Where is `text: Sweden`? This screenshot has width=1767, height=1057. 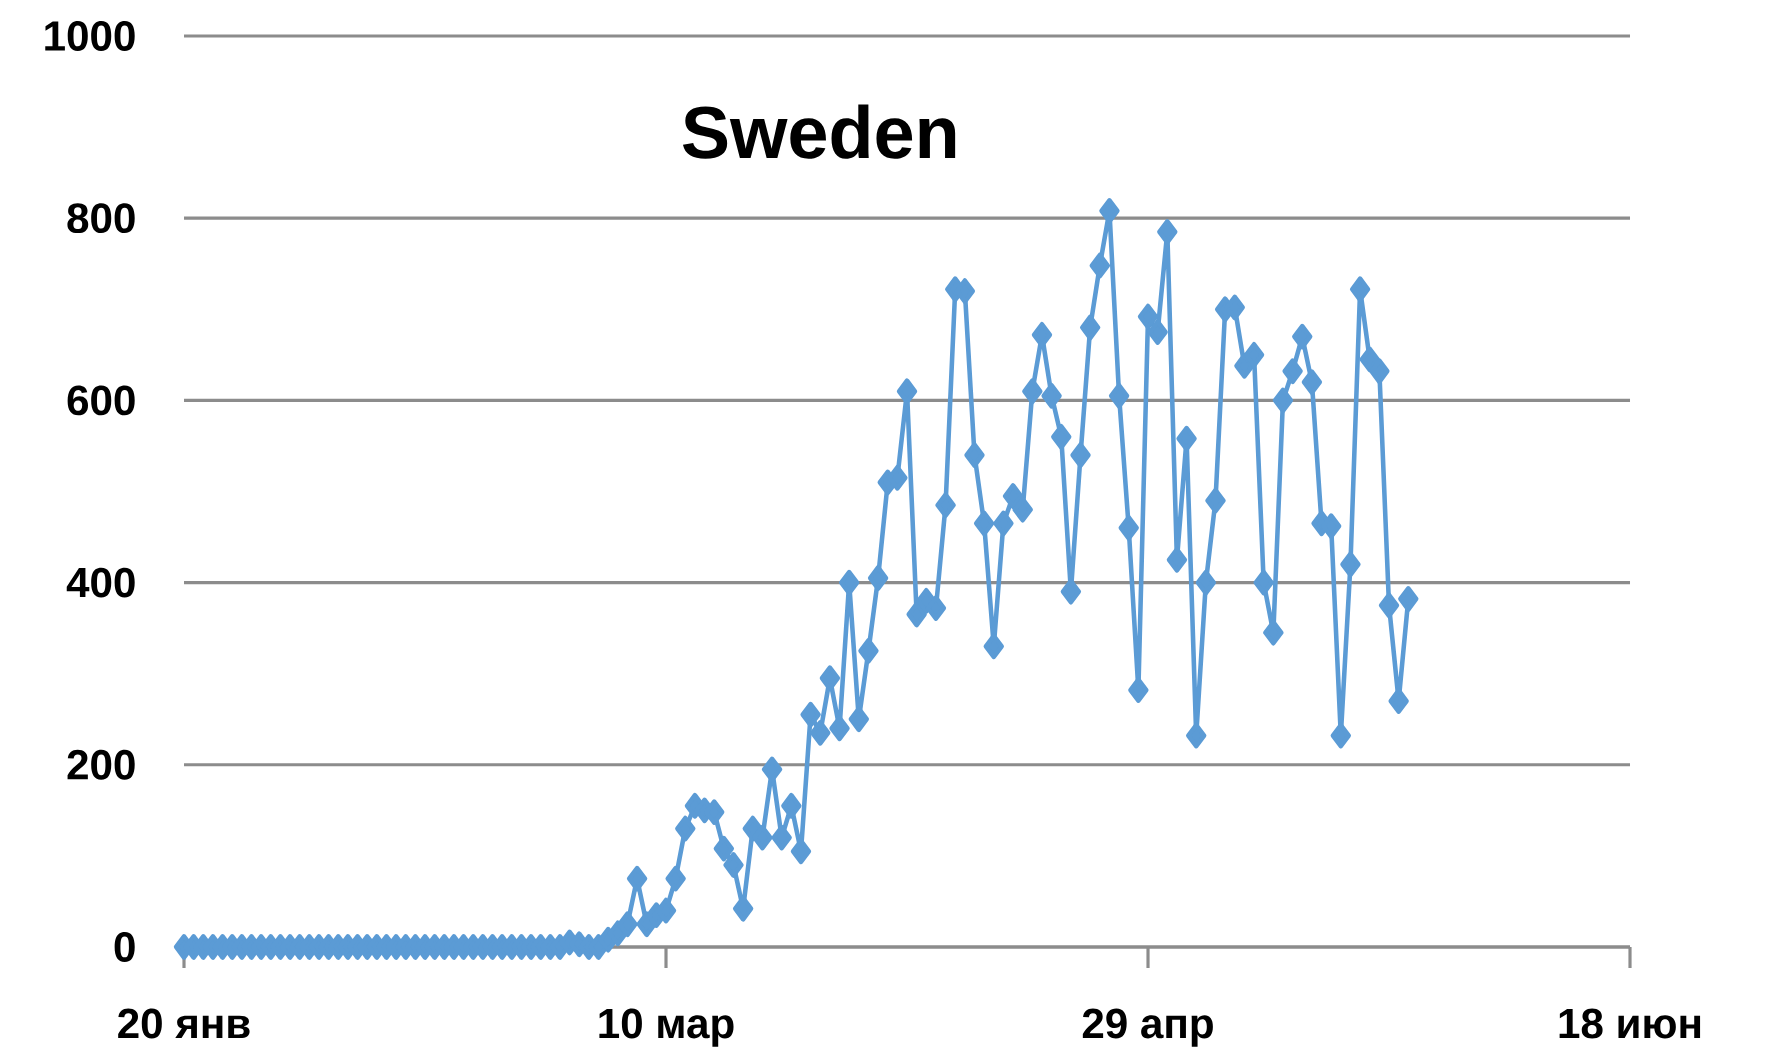 text: Sweden is located at coordinates (819, 131).